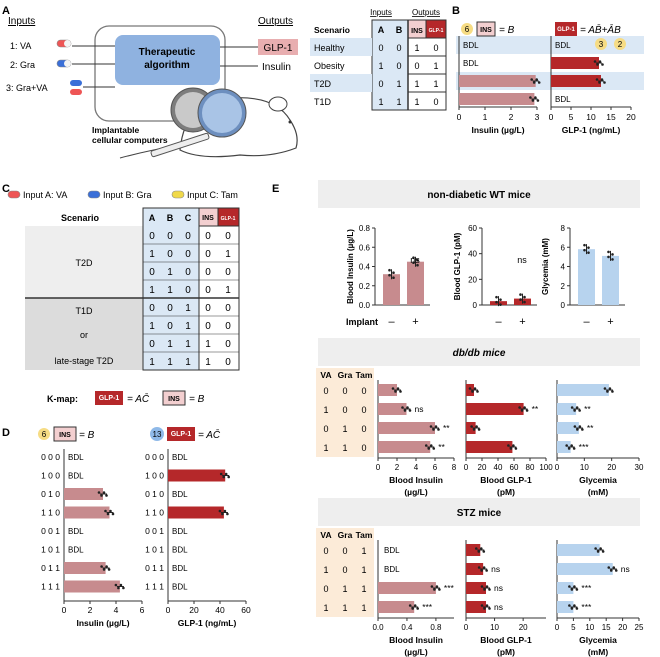 The height and width of the screenshot is (657, 660). What do you see at coordinates (575, 63) in the screenshot?
I see `b-glp1-bar` at bounding box center [575, 63].